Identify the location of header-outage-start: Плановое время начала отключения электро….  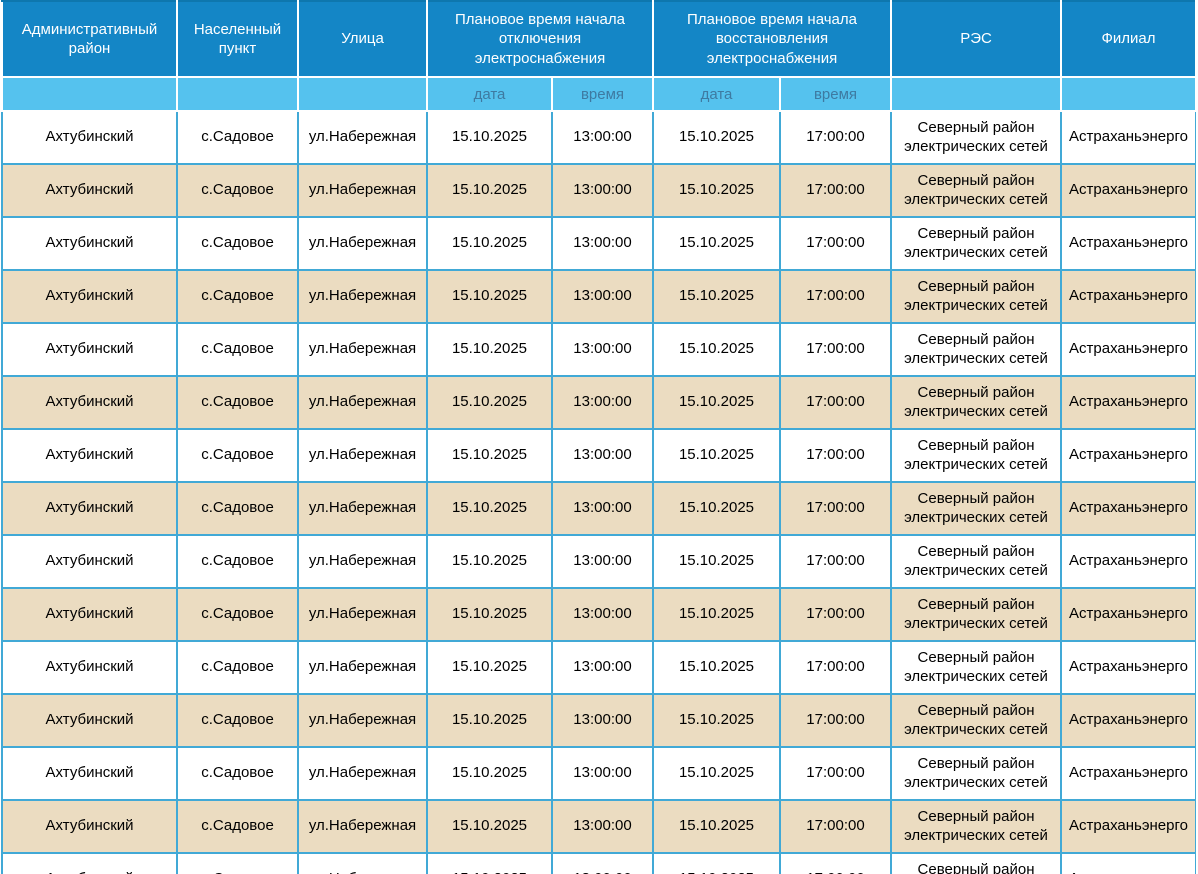
(540, 39).